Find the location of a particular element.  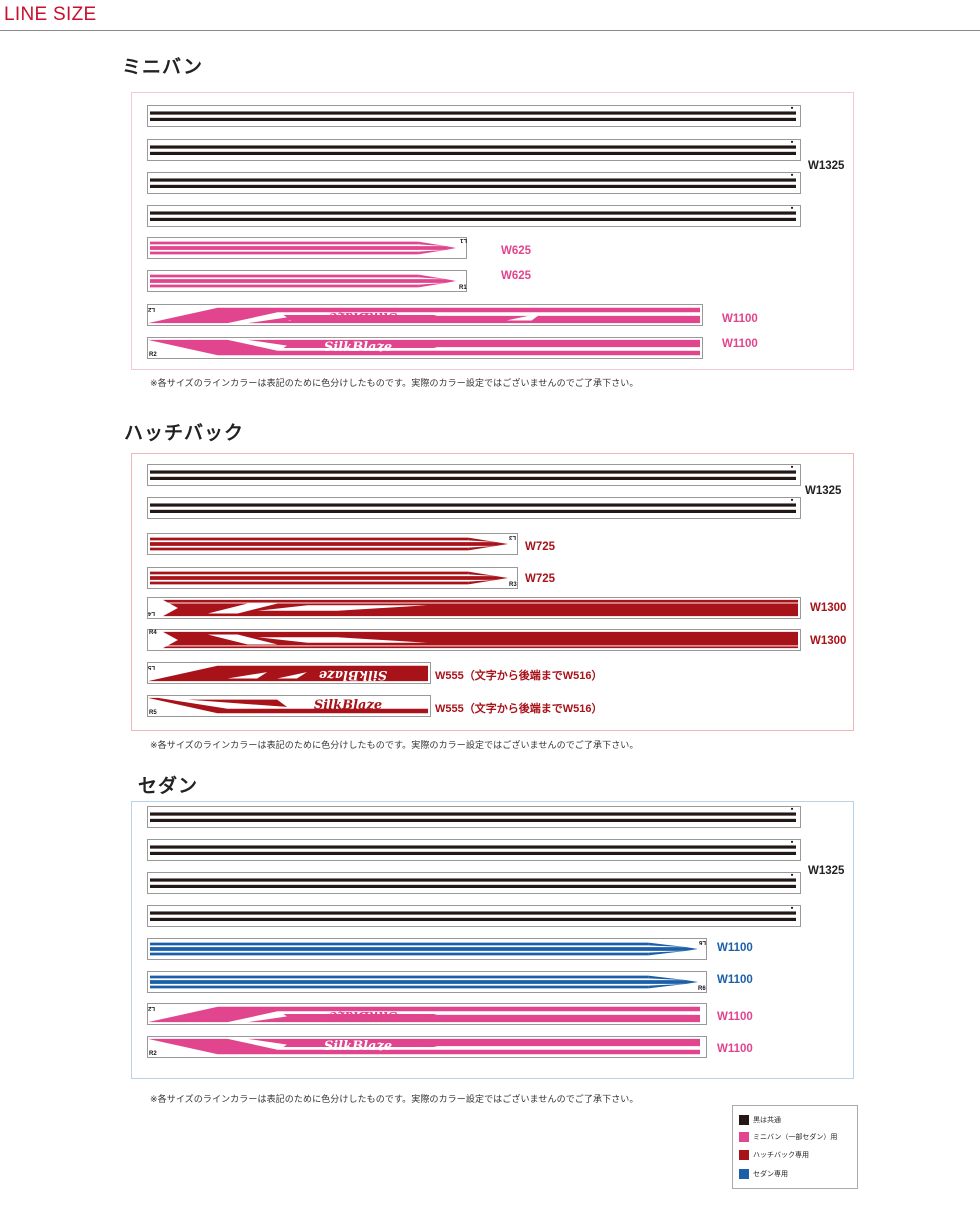

legend-item-common: 黒は共通 is located at coordinates (760, 1120).